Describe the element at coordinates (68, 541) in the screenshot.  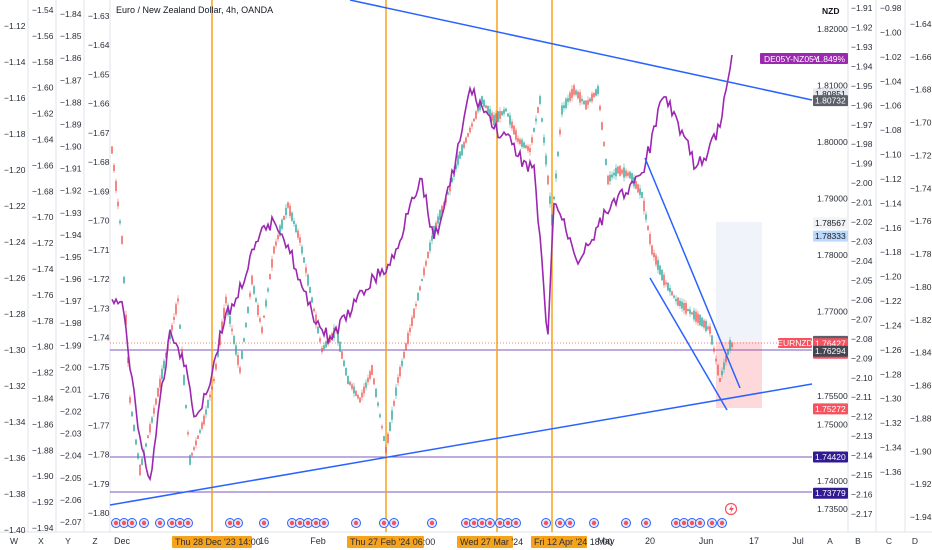
I see `axis-control-letter: Y` at that location.